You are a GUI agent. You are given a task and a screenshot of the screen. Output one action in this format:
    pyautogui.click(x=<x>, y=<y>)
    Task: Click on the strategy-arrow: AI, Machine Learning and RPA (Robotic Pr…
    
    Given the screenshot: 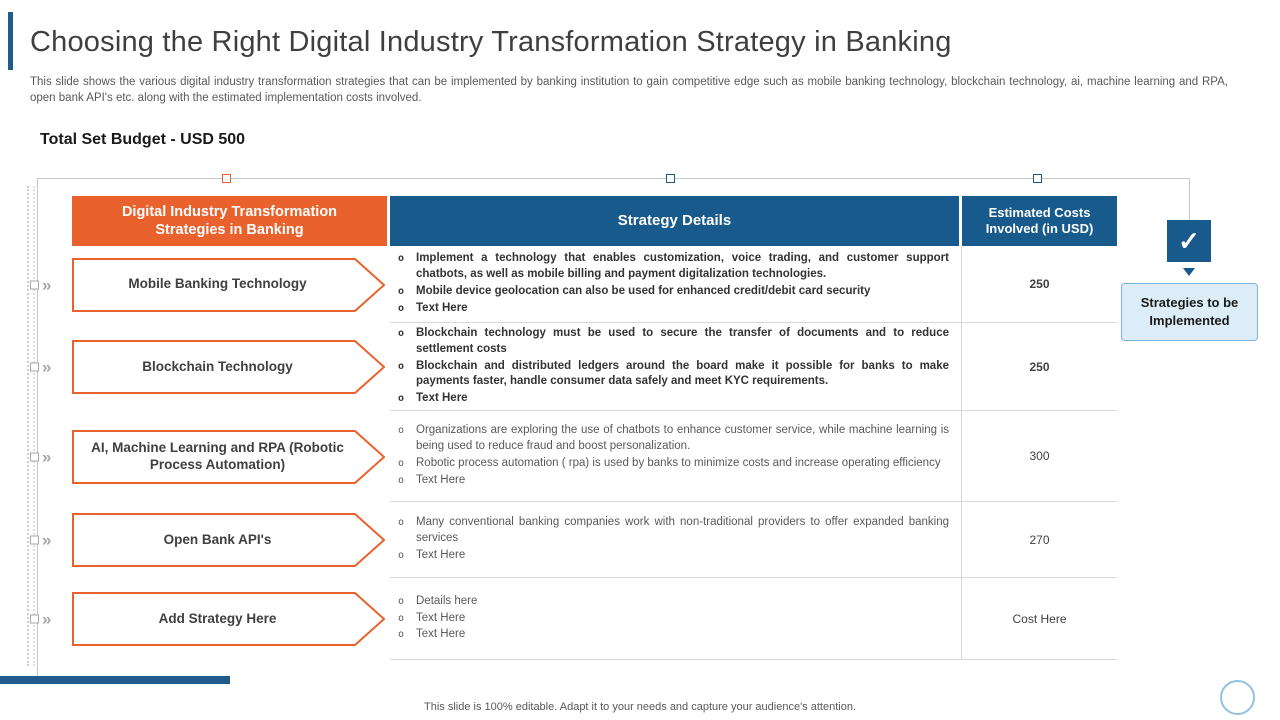 What is the action you would take?
    pyautogui.click(x=228, y=456)
    